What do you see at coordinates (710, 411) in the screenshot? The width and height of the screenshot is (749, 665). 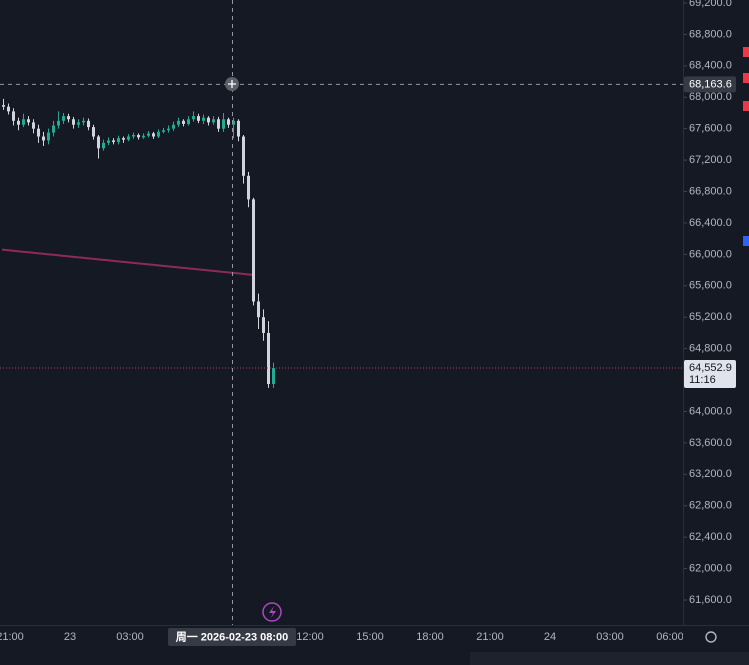 I see `y-tick-label: 64,000.0` at bounding box center [710, 411].